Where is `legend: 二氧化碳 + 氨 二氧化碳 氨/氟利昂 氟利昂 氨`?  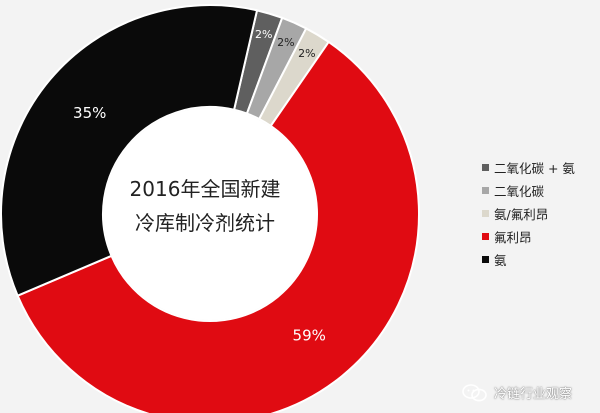 legend: 二氧化碳 + 氨 二氧化碳 氨/氟利昂 氟利昂 氨 is located at coordinates (528, 213).